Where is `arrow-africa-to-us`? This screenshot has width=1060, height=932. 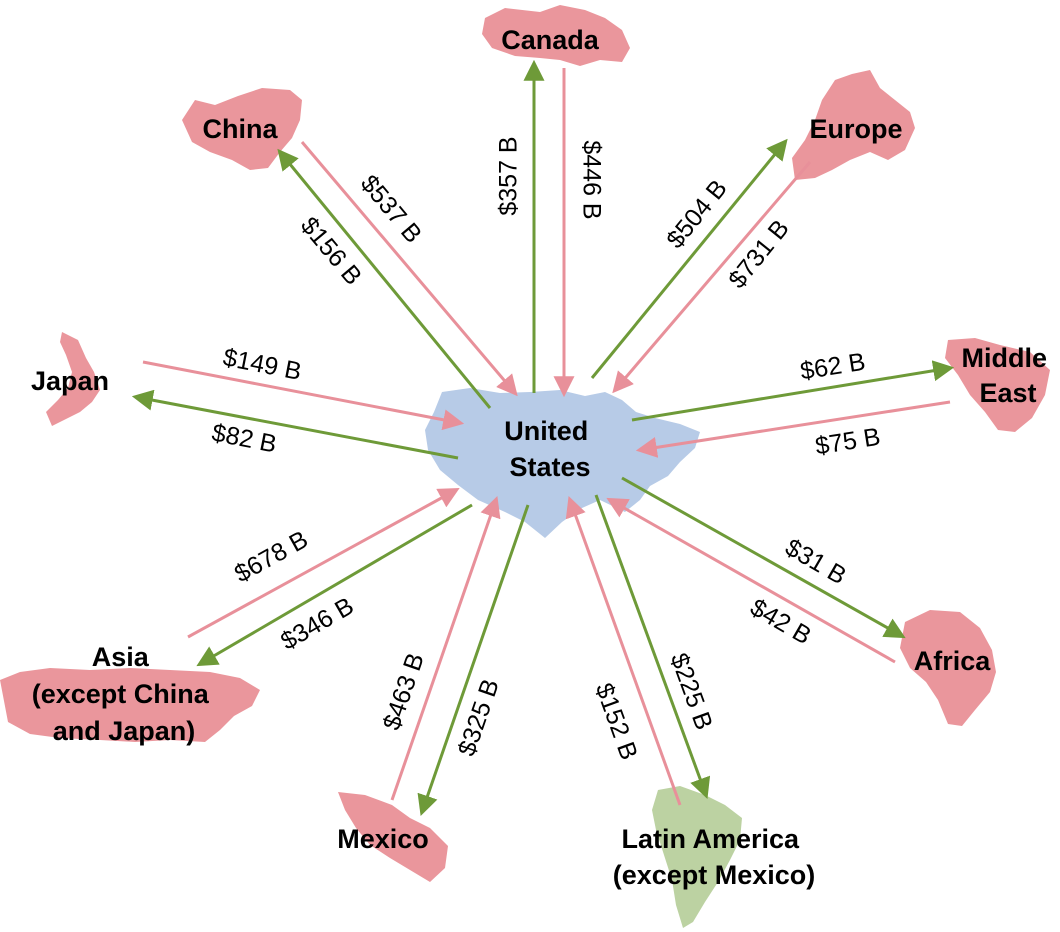 arrow-africa-to-us is located at coordinates (751, 580).